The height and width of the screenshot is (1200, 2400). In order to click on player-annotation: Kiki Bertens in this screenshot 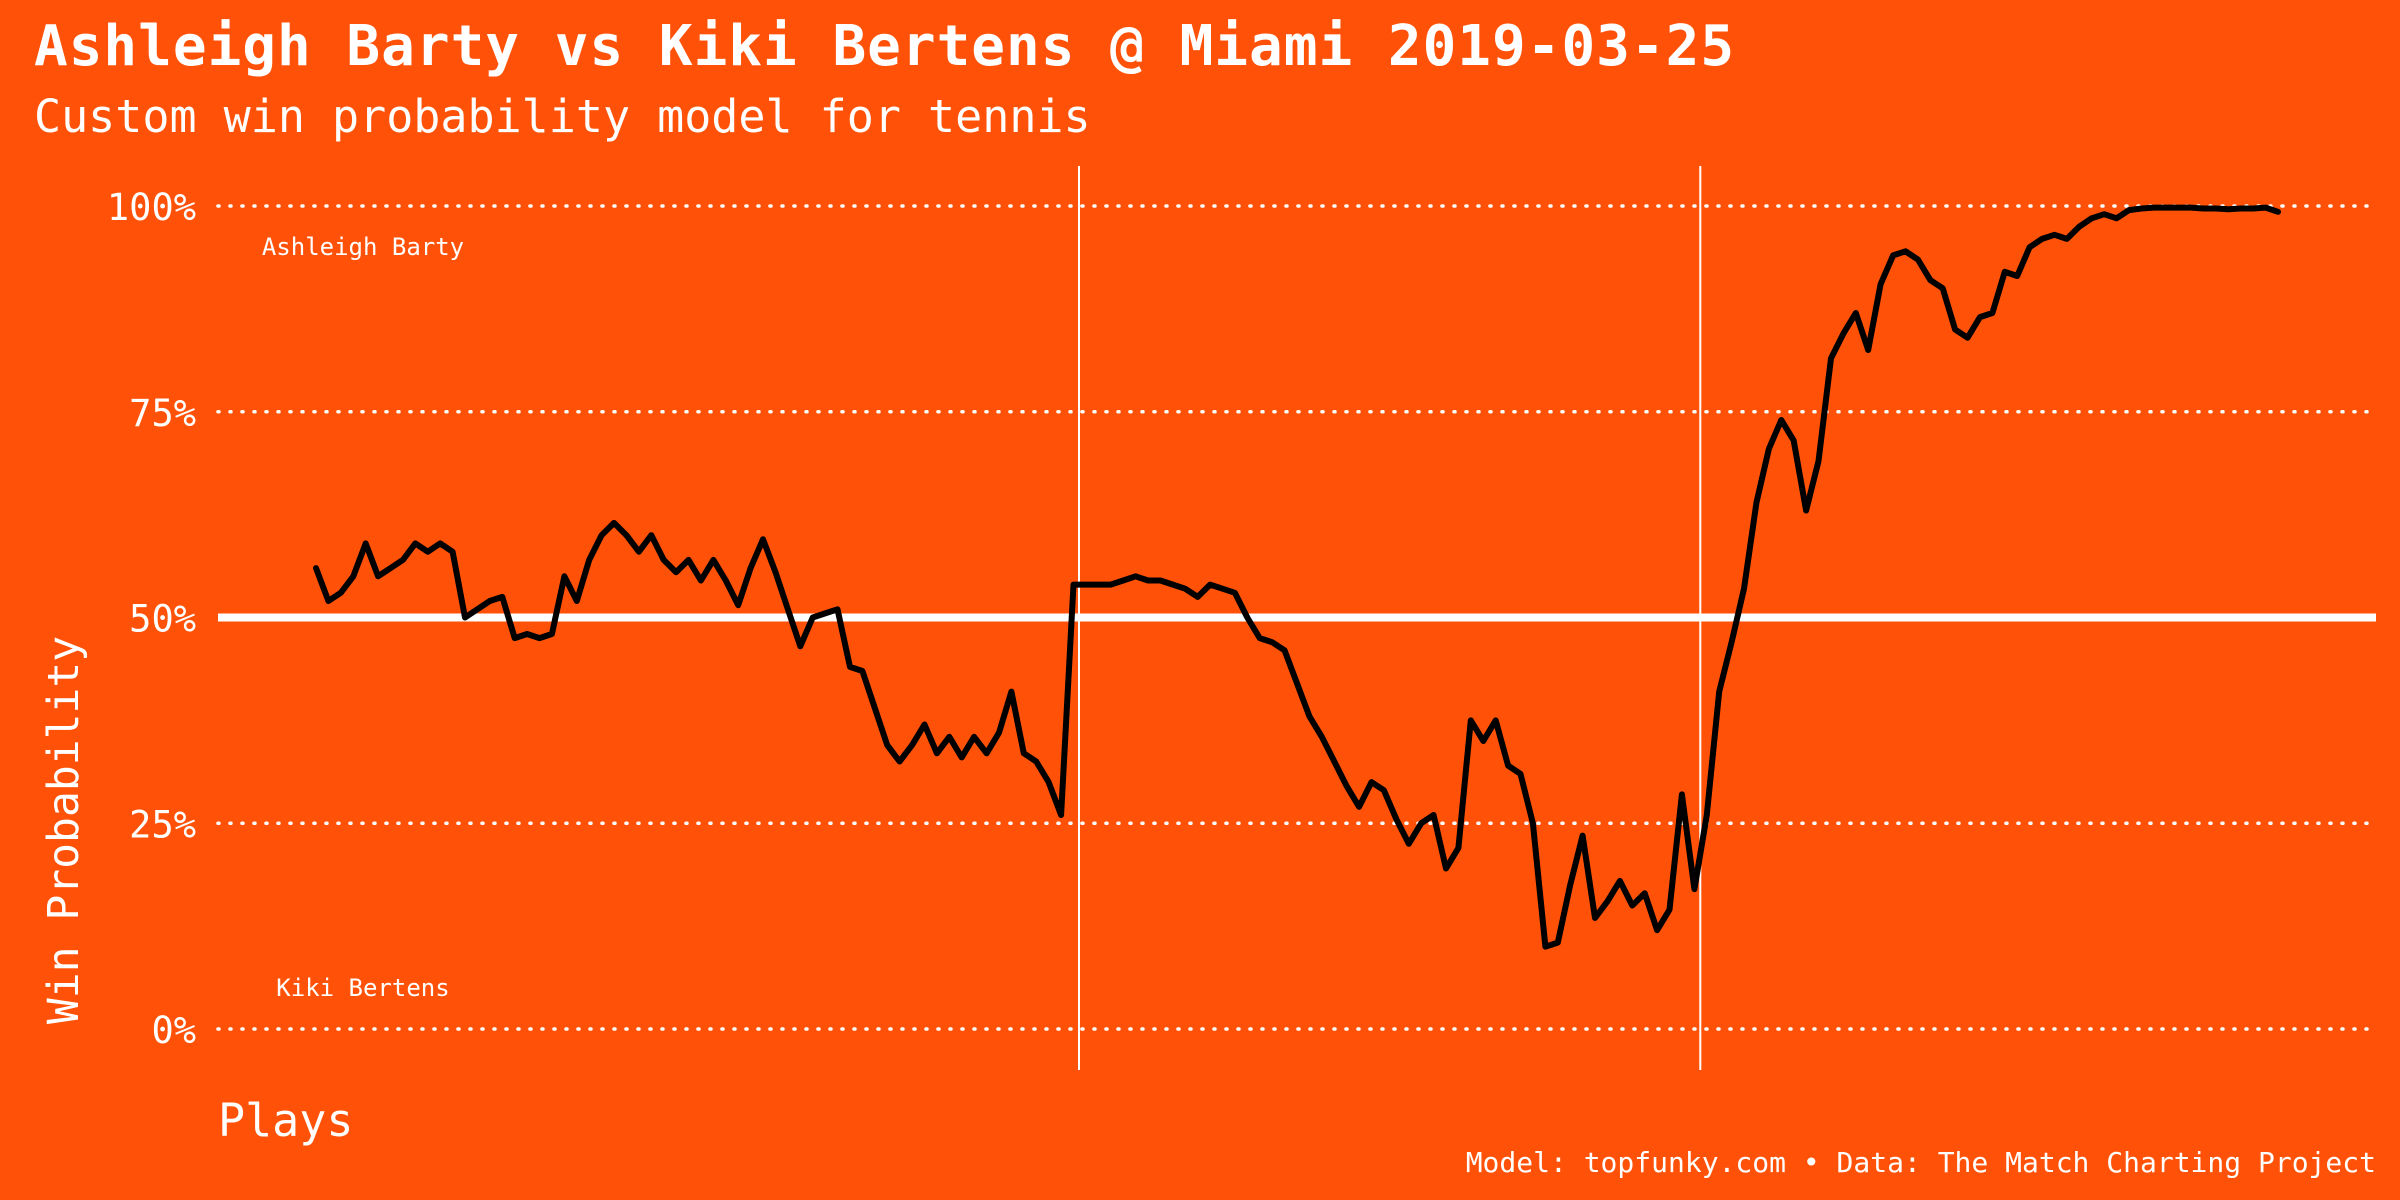, I will do `click(362, 988)`.